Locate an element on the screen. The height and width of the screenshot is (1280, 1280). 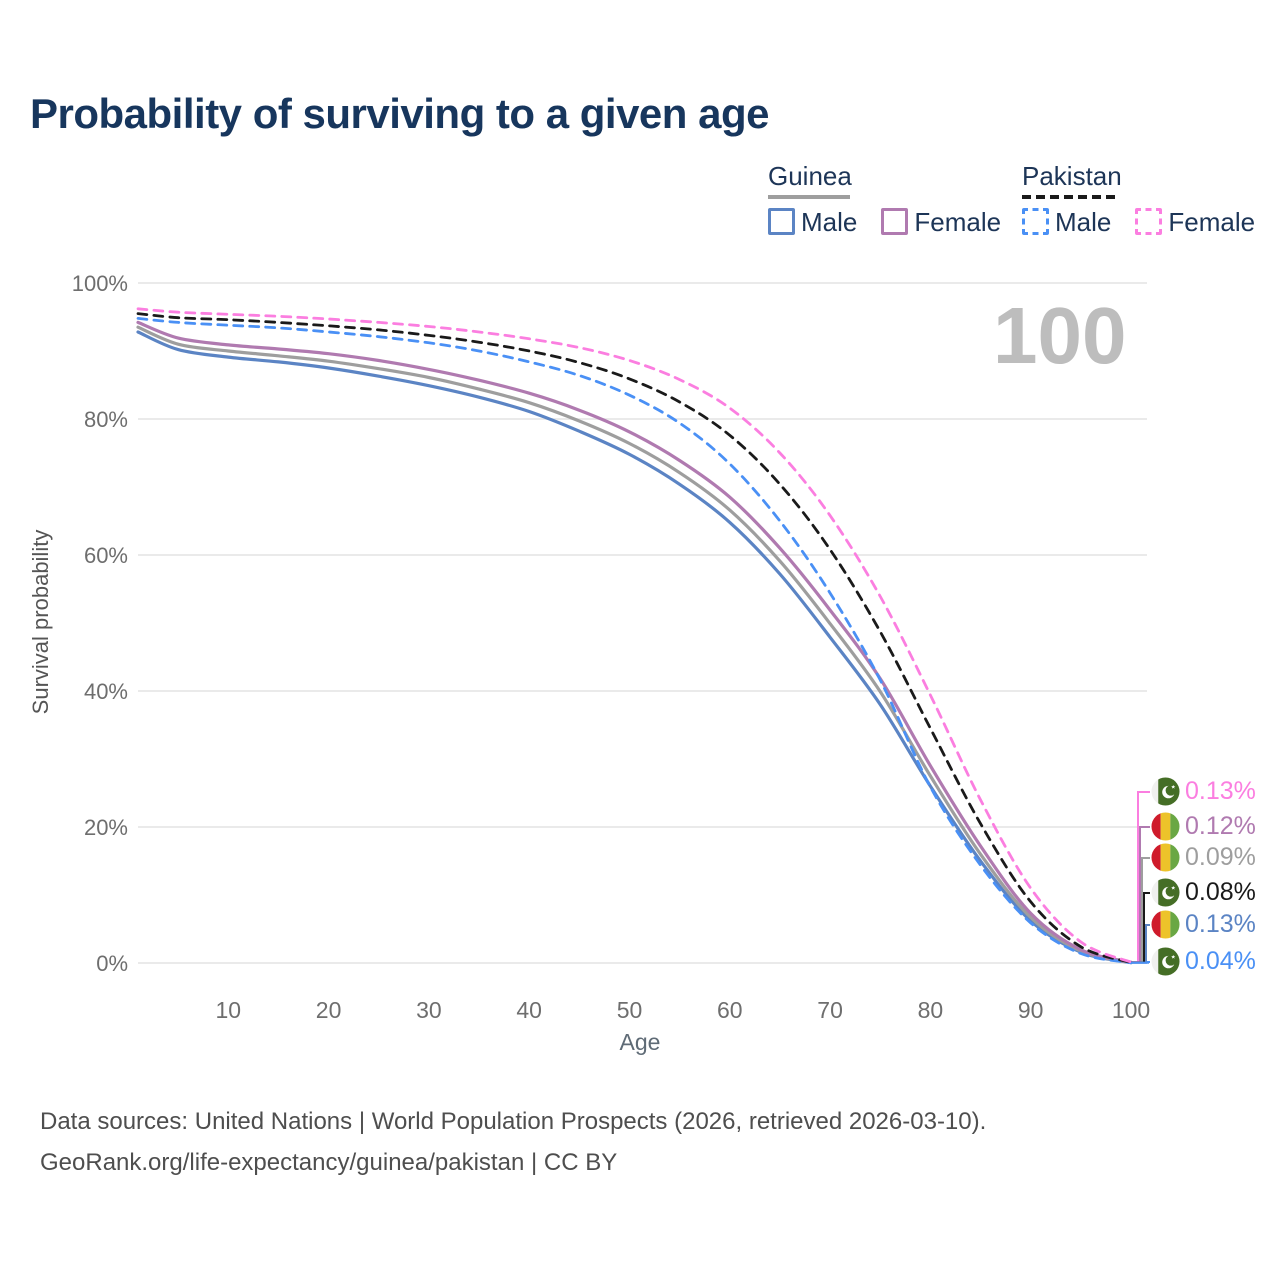
y-tick-label: 100% is located at coordinates (100, 283).